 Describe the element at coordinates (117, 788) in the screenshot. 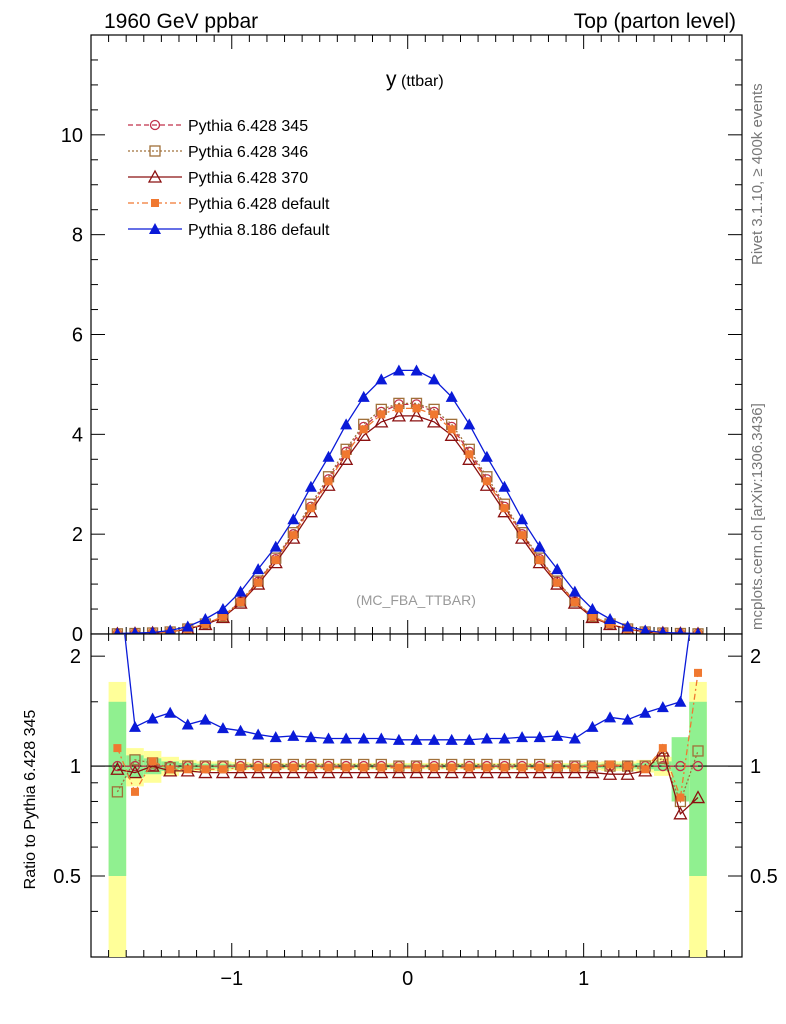

I see `ratio-band-green` at that location.